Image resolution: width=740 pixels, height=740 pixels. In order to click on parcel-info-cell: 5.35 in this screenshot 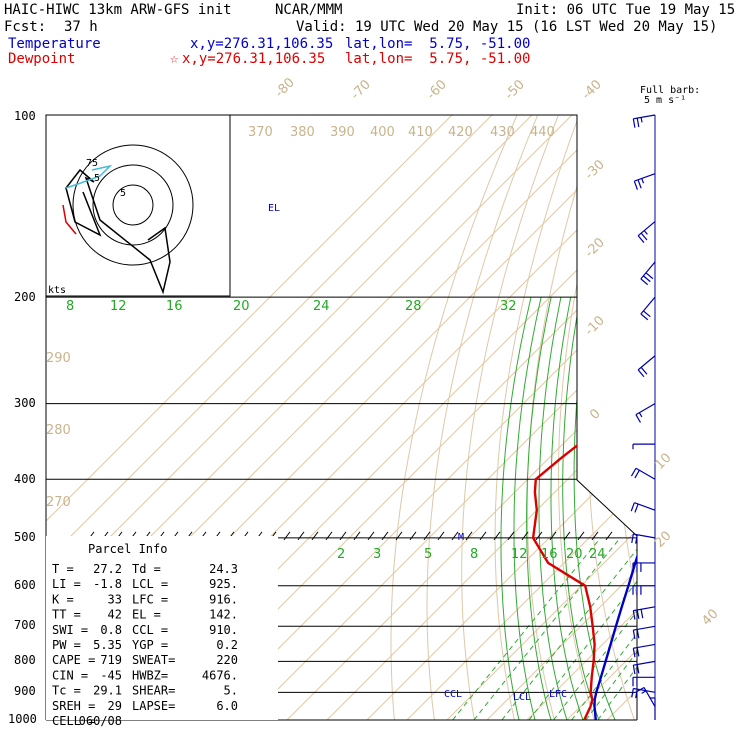, I will do `click(107, 645)`.